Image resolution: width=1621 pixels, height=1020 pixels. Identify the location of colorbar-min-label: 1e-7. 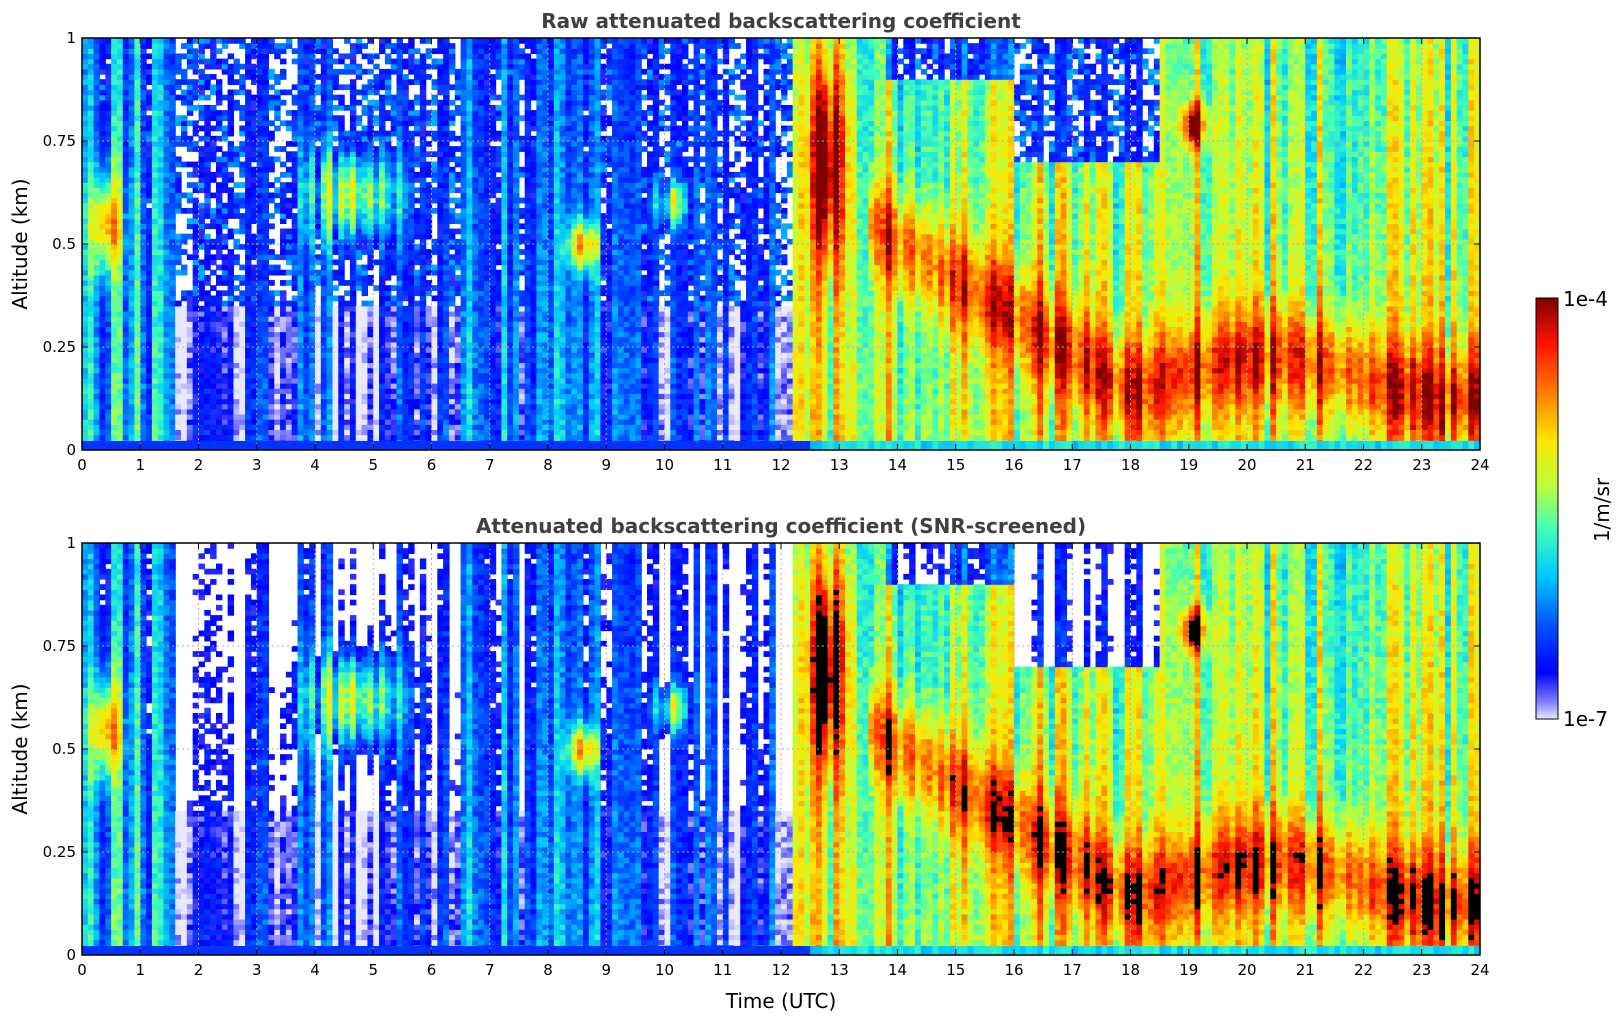
(1585, 719).